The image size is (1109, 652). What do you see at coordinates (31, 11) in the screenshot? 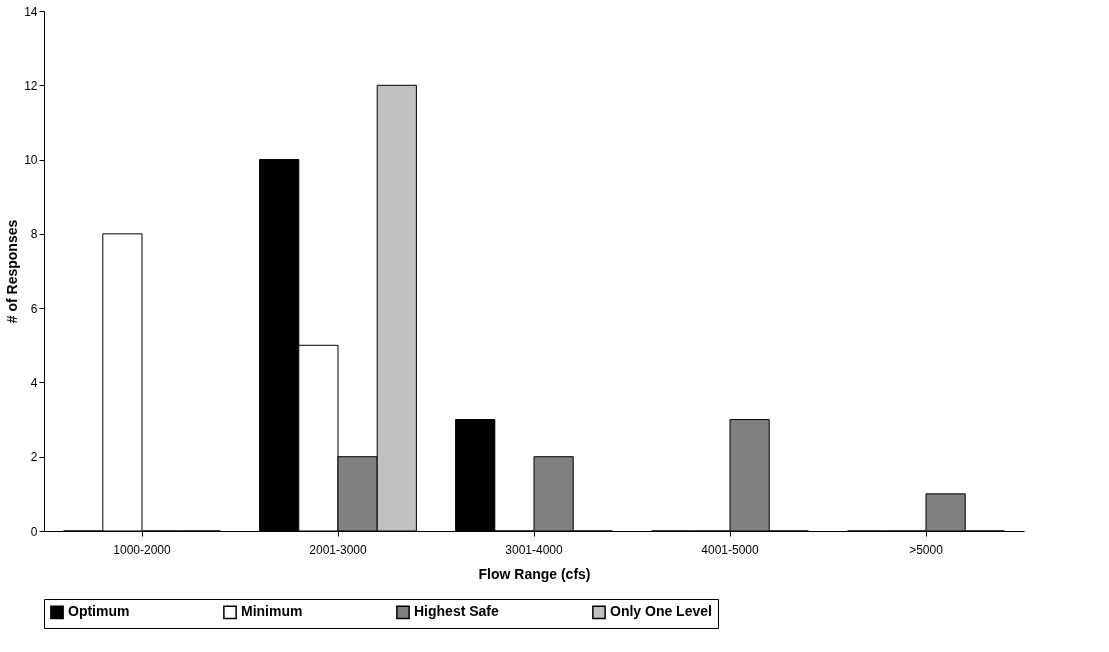
I see `y-tick-label: 14` at bounding box center [31, 11].